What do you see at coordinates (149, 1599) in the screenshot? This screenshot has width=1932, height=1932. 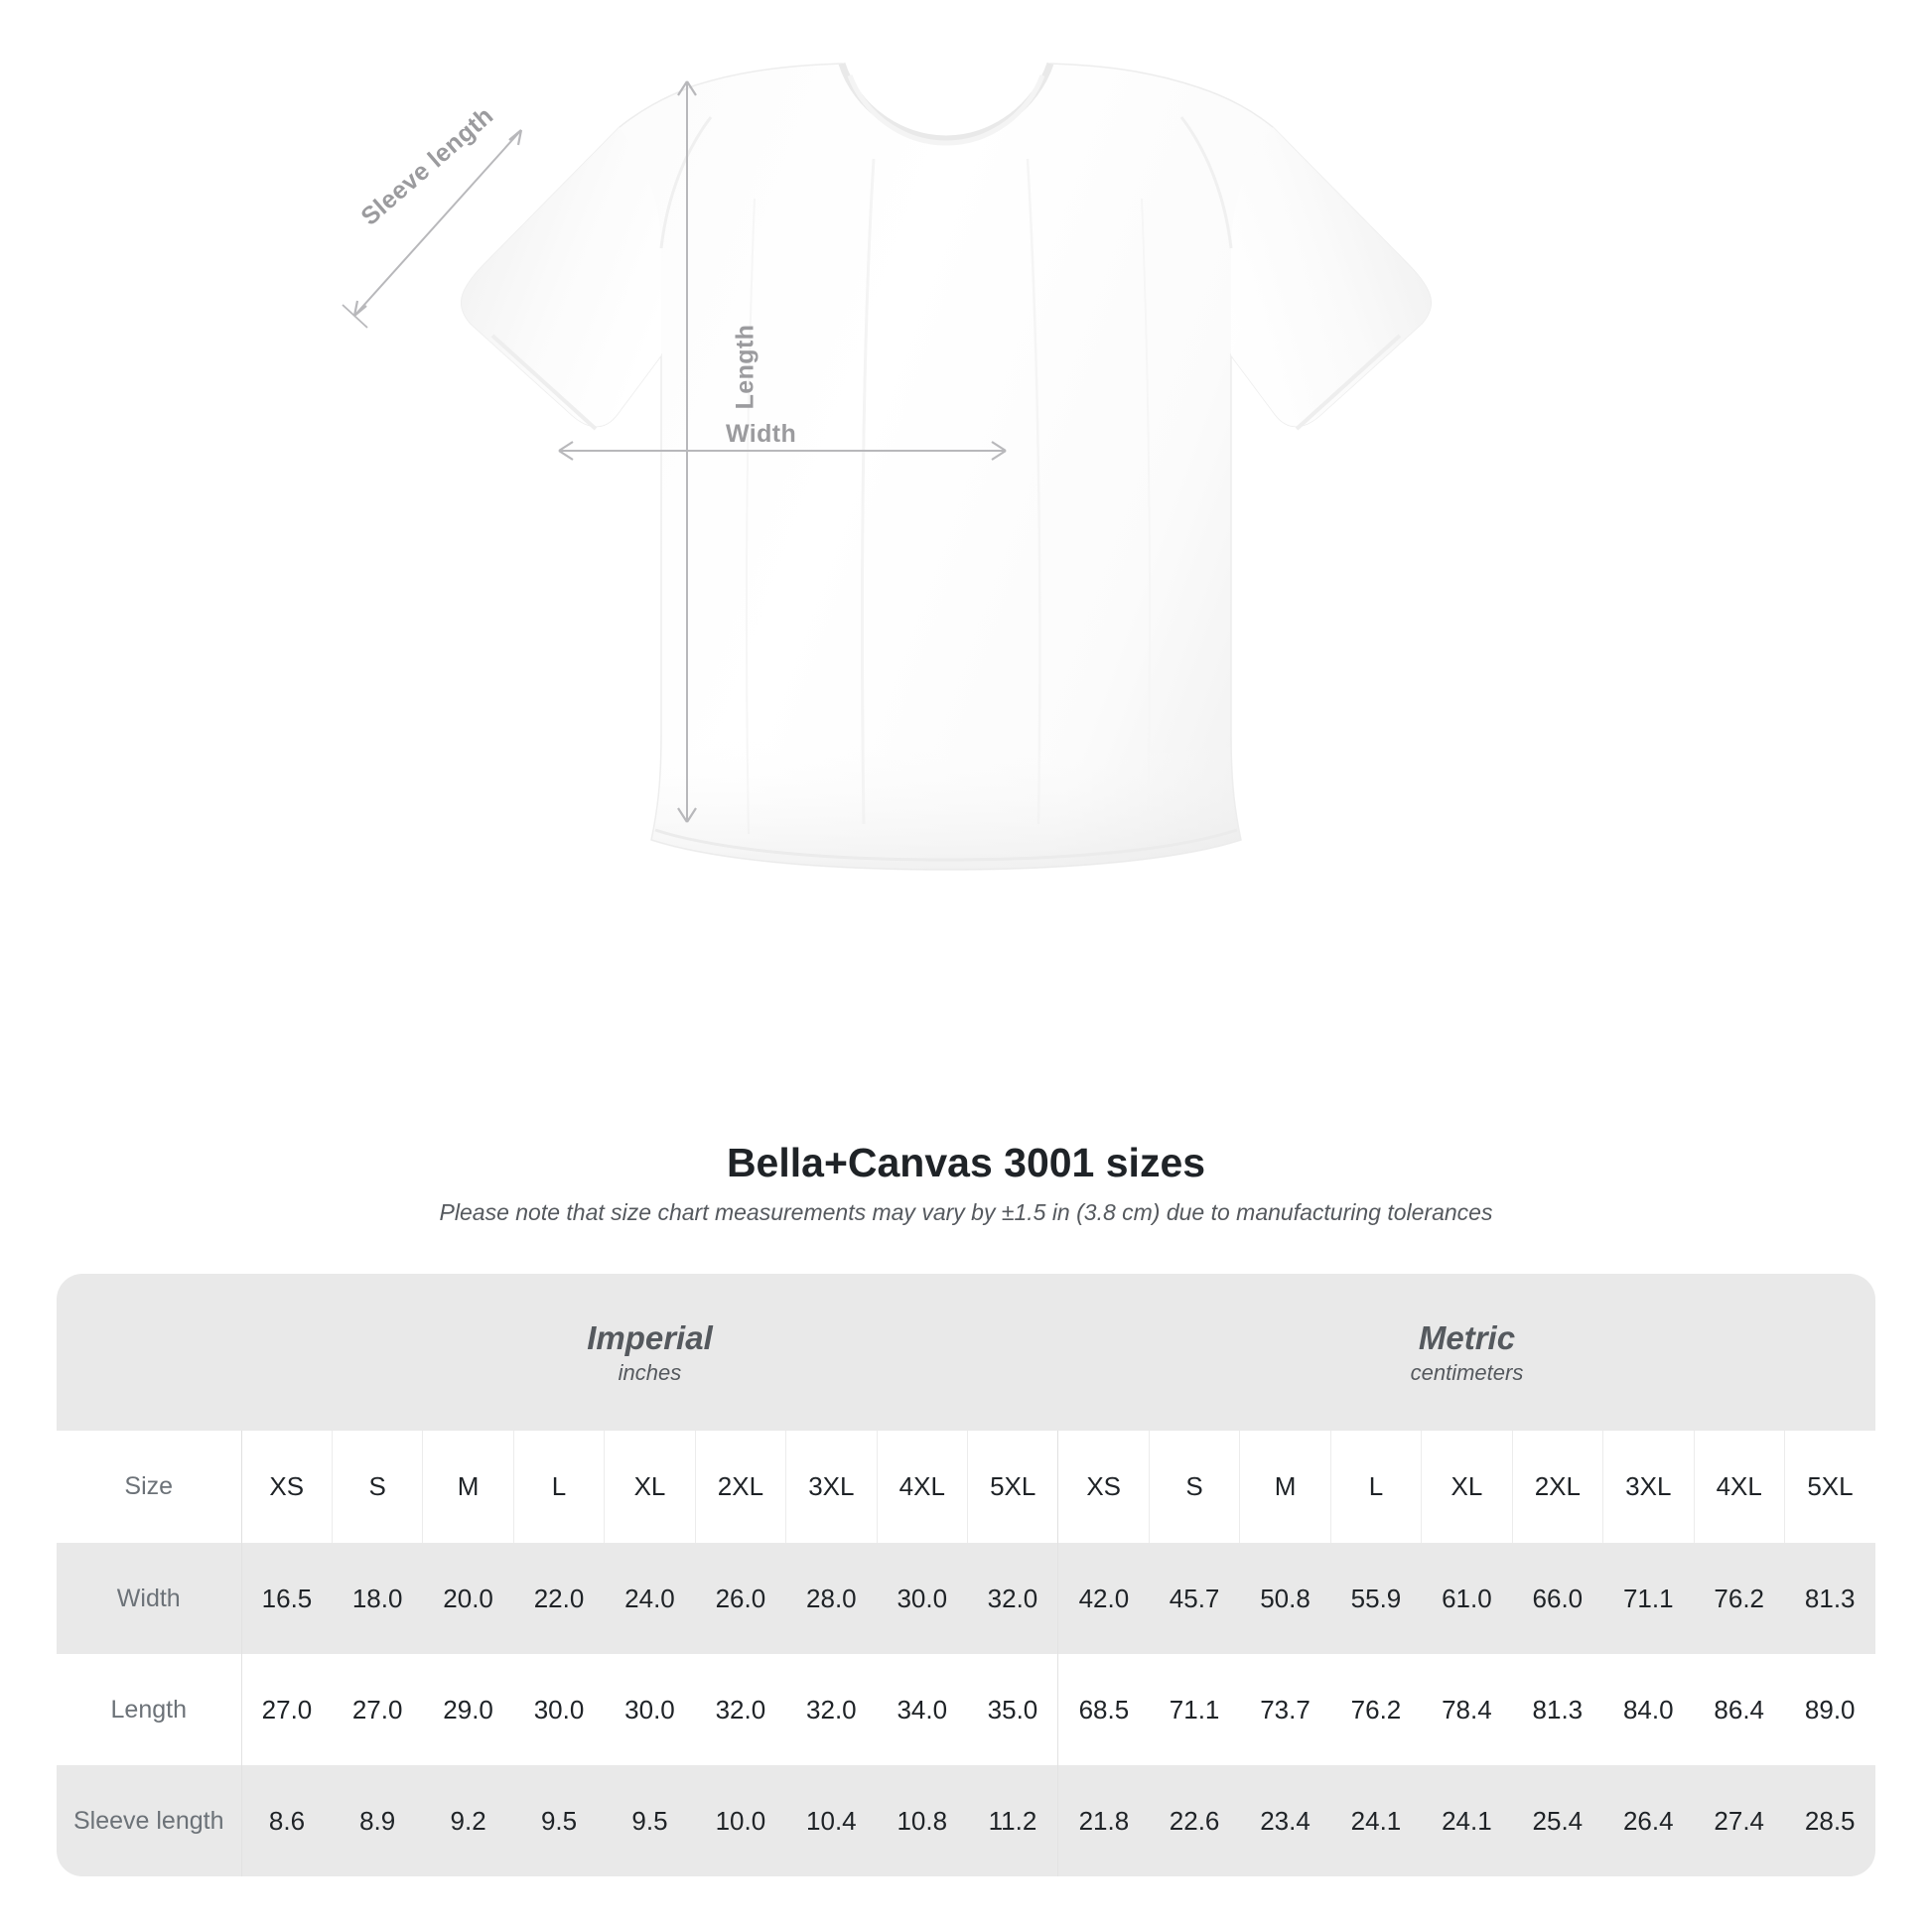 I see `row-label-width: Width` at bounding box center [149, 1599].